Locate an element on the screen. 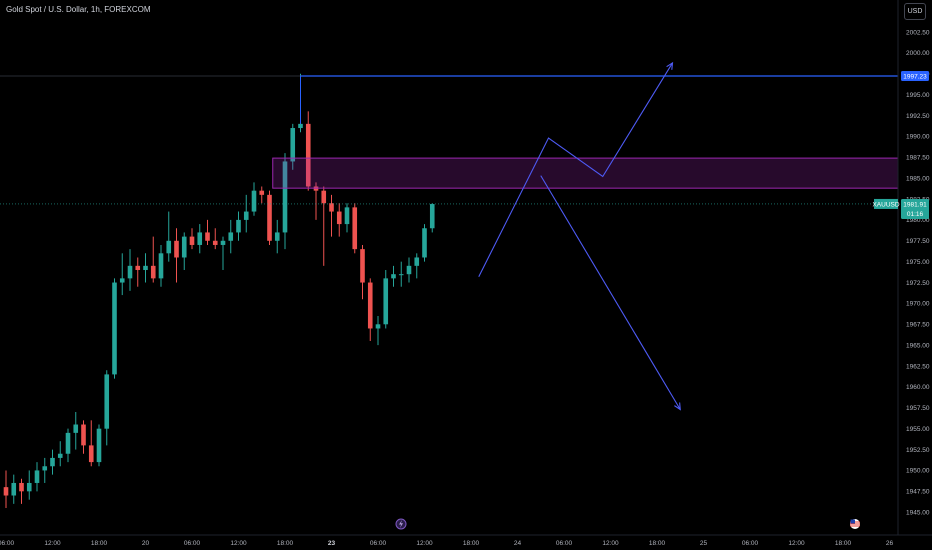 This screenshot has width=932, height=550. price-tick-label: 2000.00 is located at coordinates (918, 53).